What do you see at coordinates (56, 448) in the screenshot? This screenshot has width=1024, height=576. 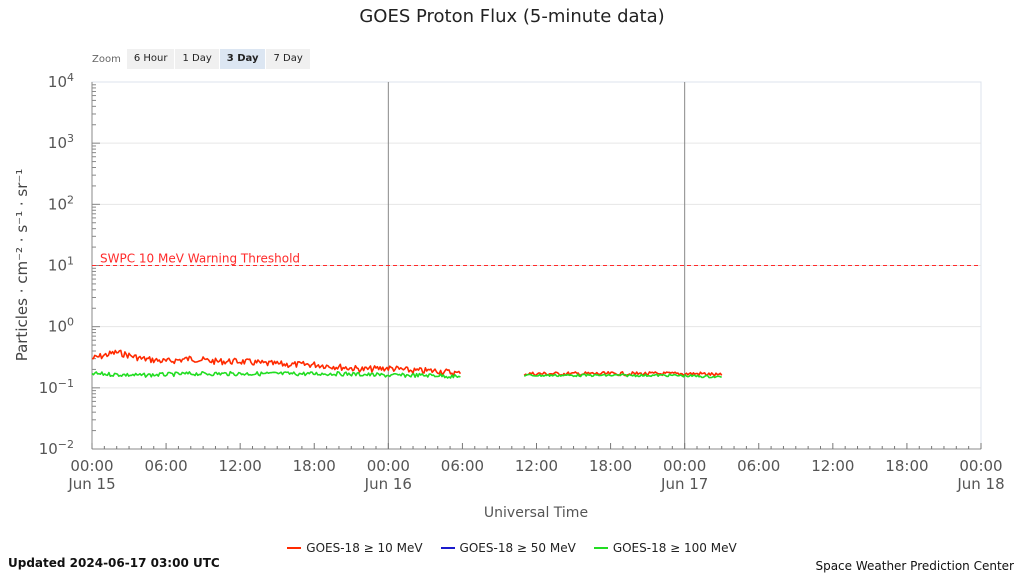 I see `y-tick-label: 10⁻²` at bounding box center [56, 448].